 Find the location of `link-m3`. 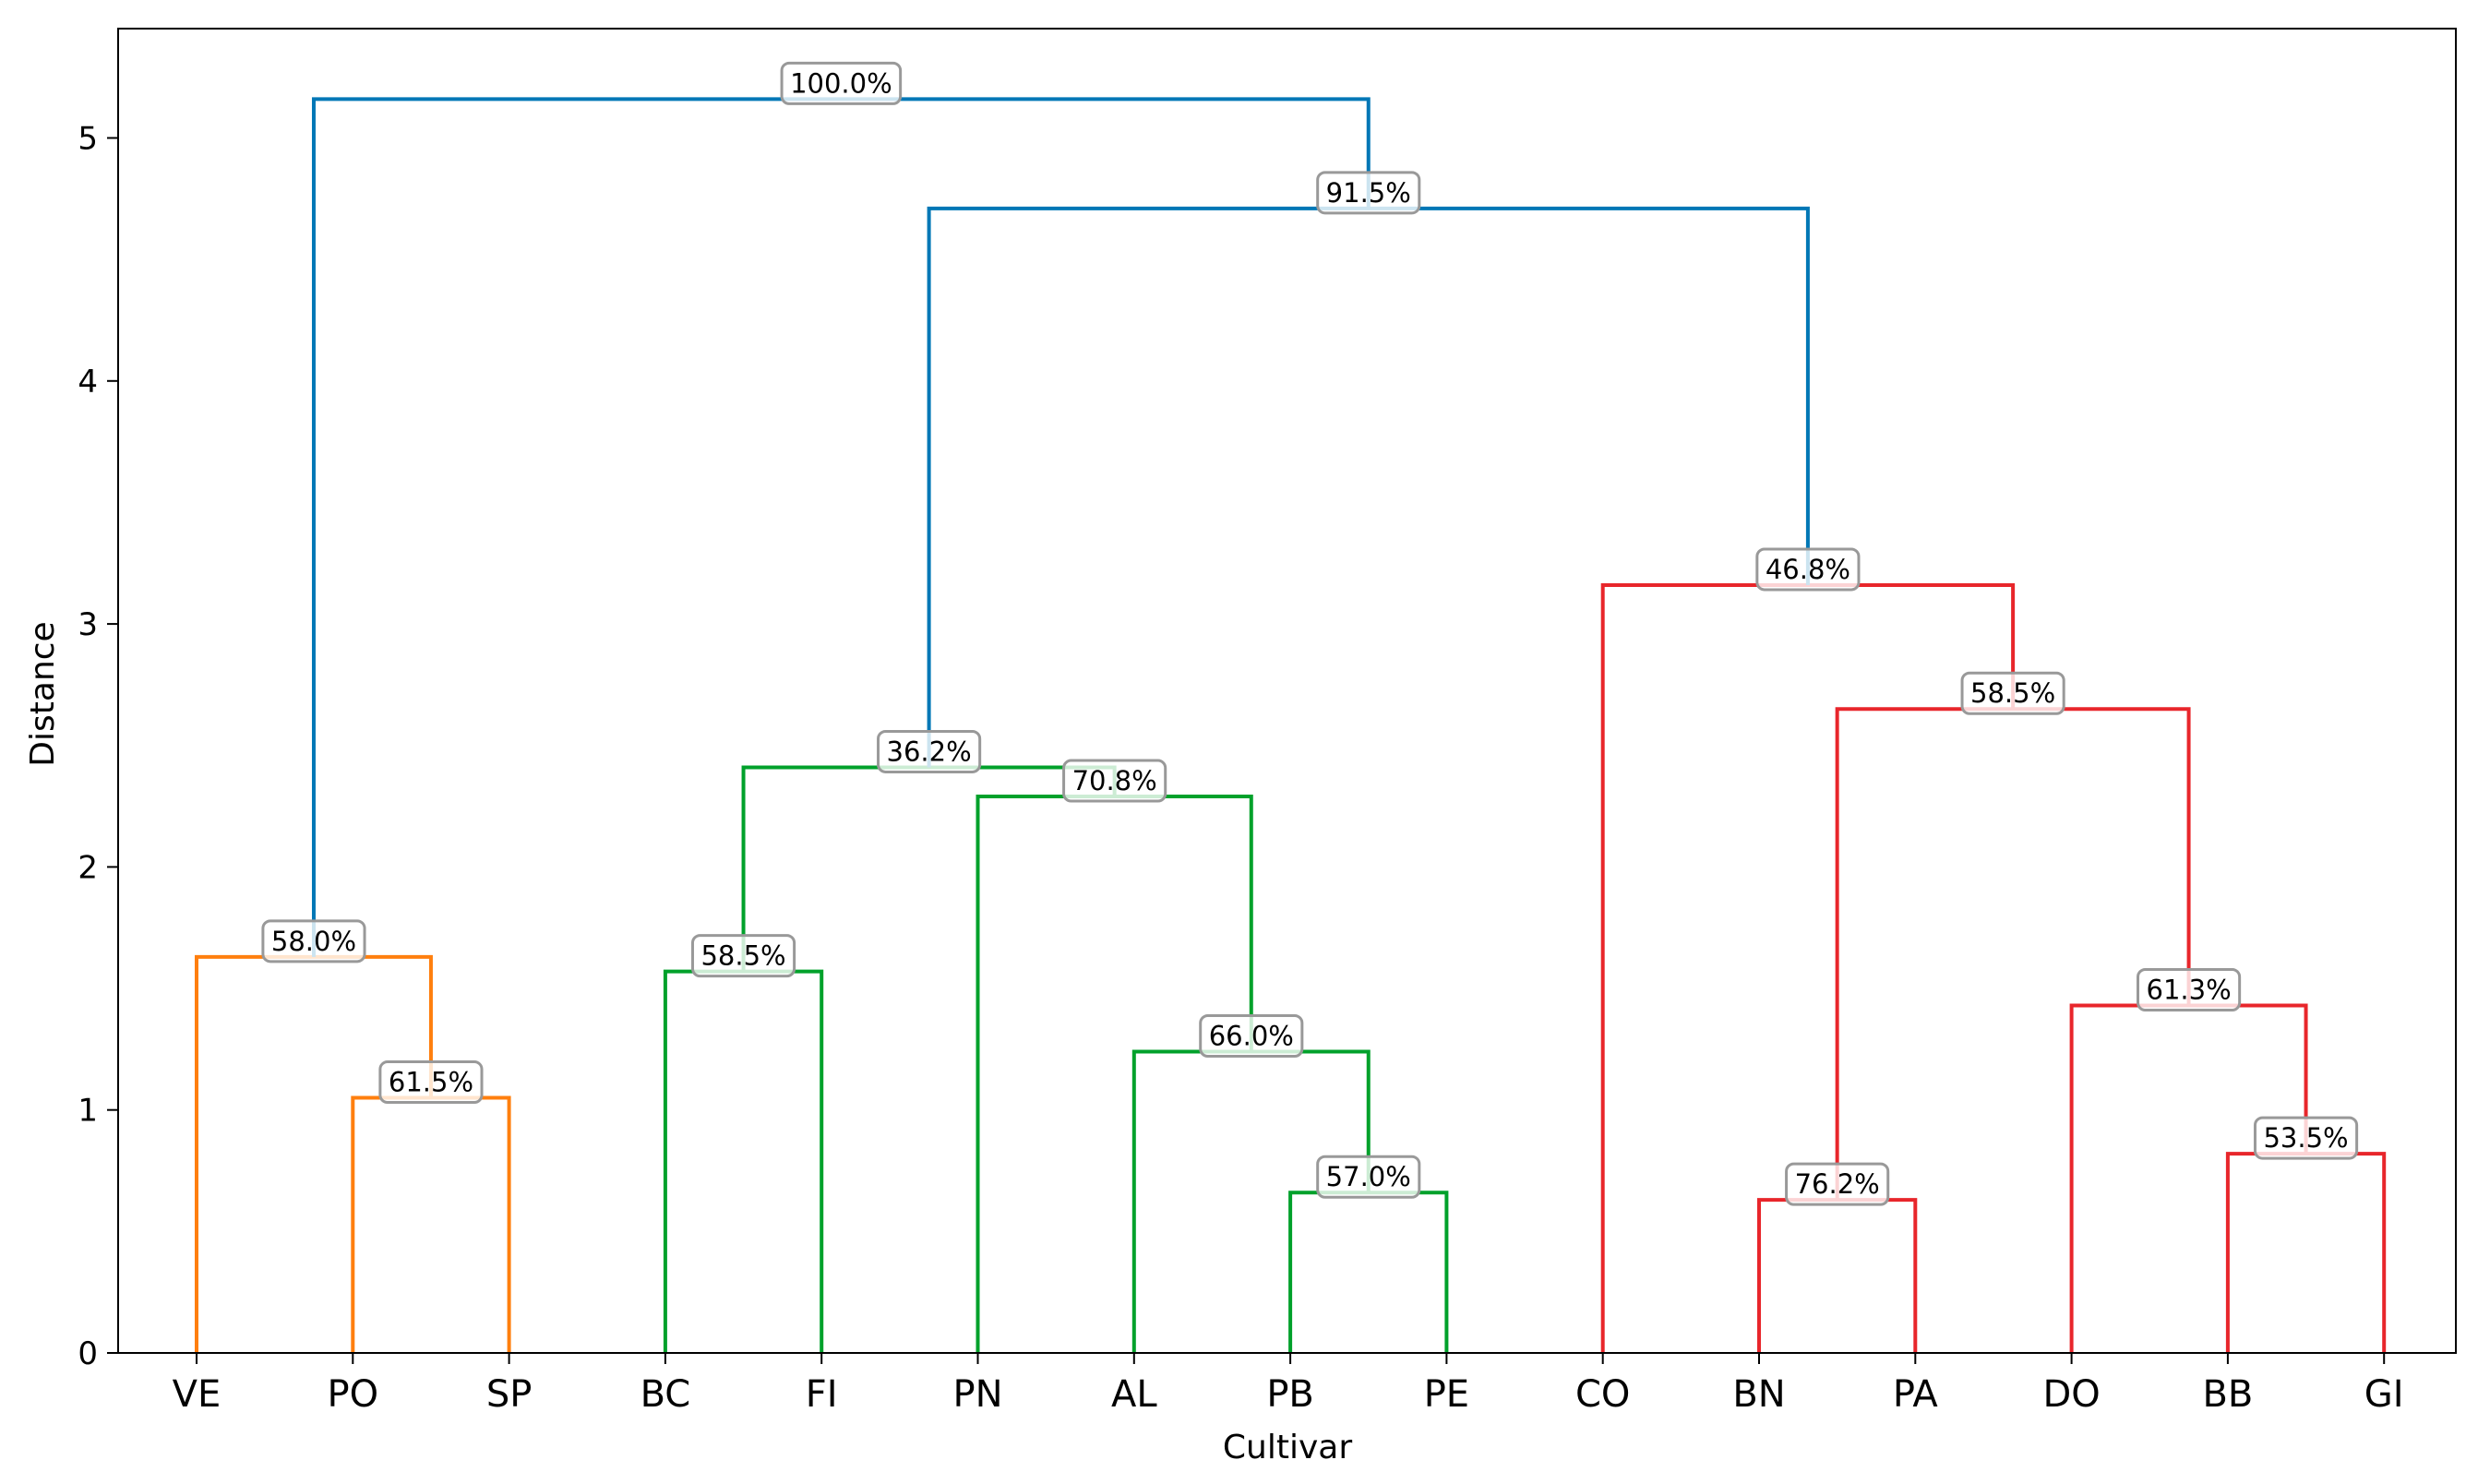

link-m3 is located at coordinates (744, 1161).